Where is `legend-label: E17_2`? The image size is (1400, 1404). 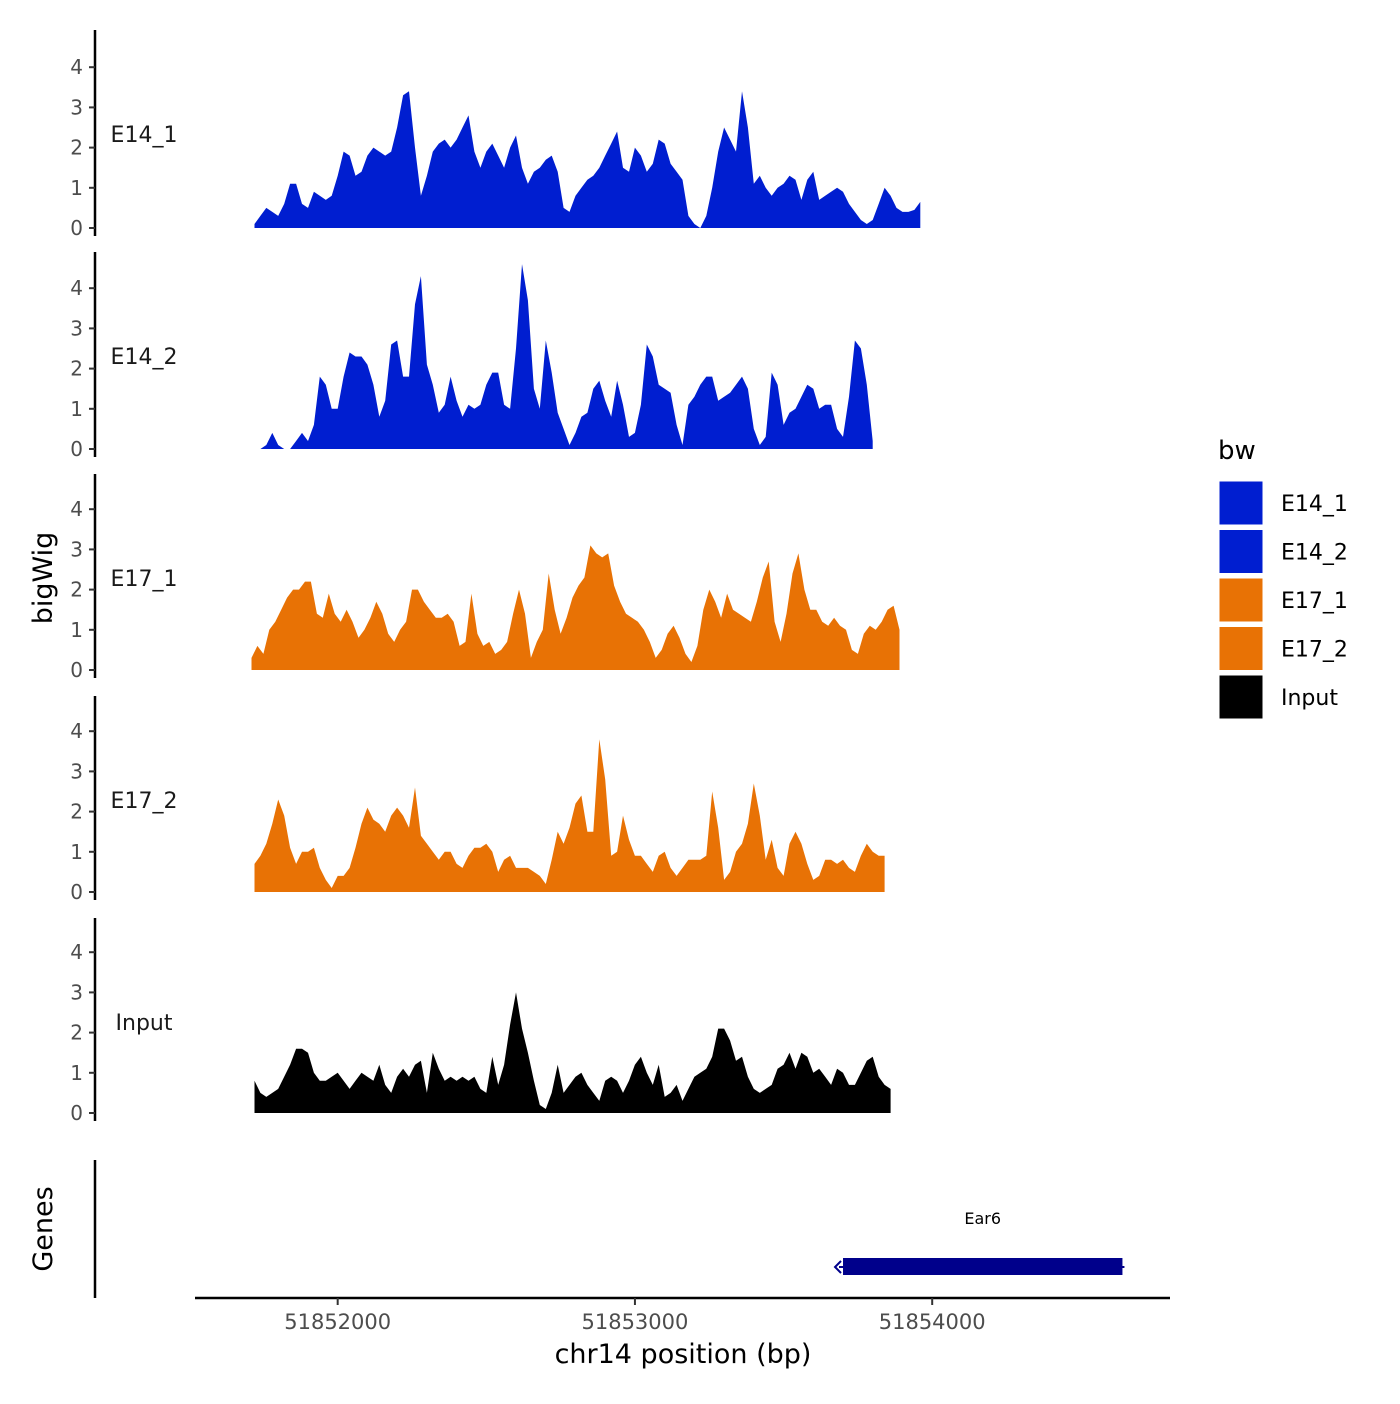 legend-label: E17_2 is located at coordinates (1314, 650).